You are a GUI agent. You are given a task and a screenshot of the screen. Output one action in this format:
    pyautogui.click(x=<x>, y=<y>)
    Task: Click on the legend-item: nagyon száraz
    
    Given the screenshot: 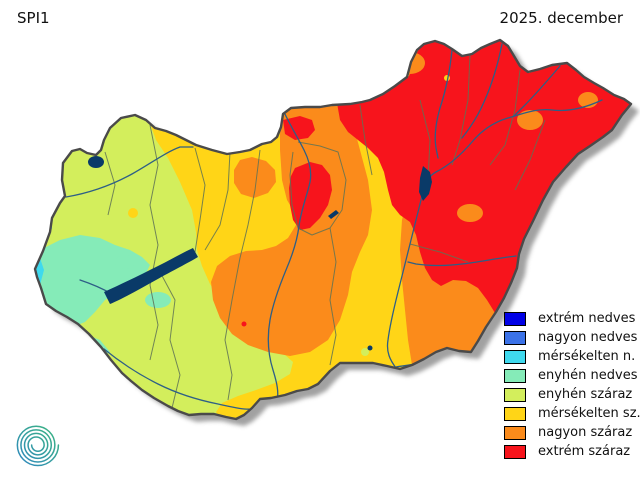 What is the action you would take?
    pyautogui.click(x=572, y=432)
    